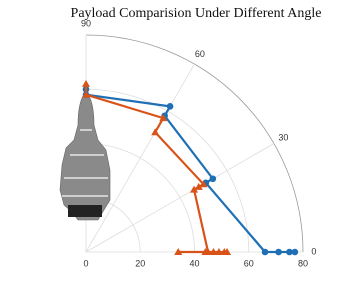 The width and height of the screenshot is (340, 284). What do you see at coordinates (313, 251) in the screenshot?
I see `theta-tick-label: 0` at bounding box center [313, 251].